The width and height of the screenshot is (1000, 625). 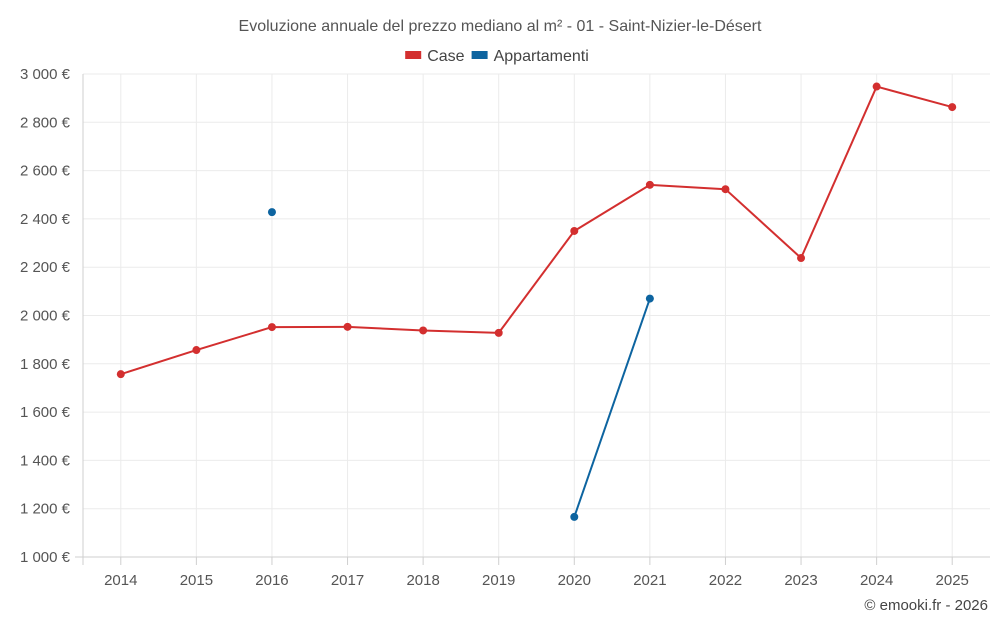 What do you see at coordinates (45, 122) in the screenshot?
I see `y-tick-label: 2 800 €` at bounding box center [45, 122].